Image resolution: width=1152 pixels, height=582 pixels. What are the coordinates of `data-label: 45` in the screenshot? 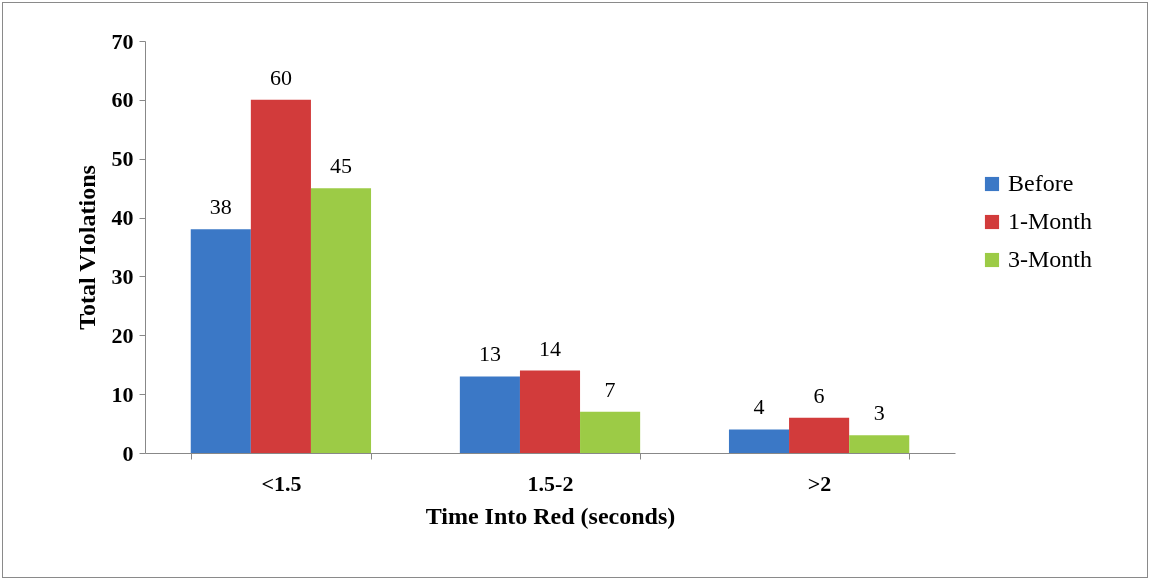 It's located at (341, 166).